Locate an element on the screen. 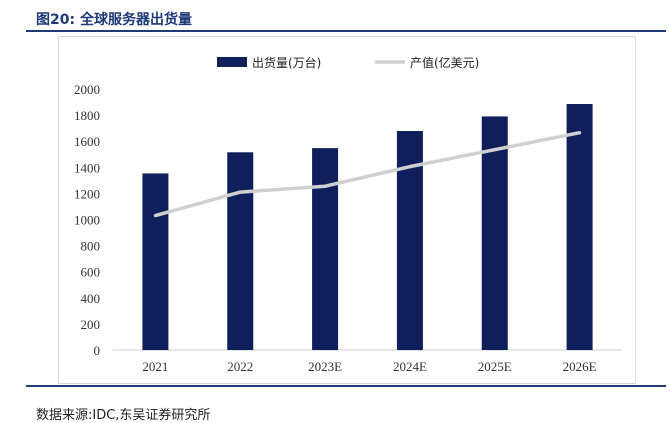 This screenshot has width=670, height=423. y-tick-label: 1200 is located at coordinates (87, 193).